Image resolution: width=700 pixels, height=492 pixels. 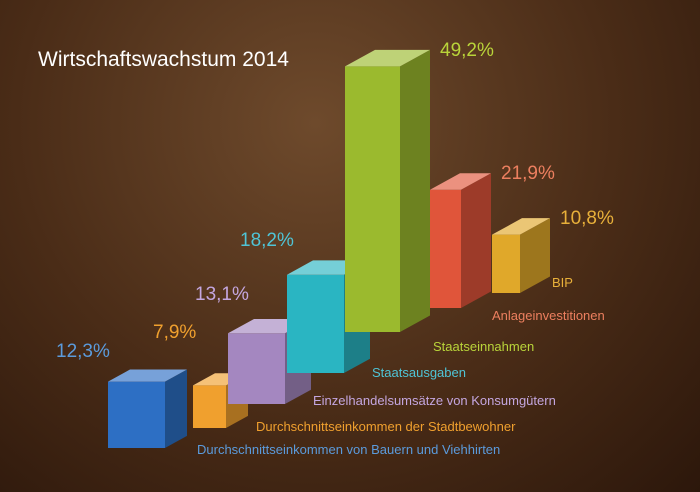 I want to click on value-label: 18,2%, so click(x=267, y=240).